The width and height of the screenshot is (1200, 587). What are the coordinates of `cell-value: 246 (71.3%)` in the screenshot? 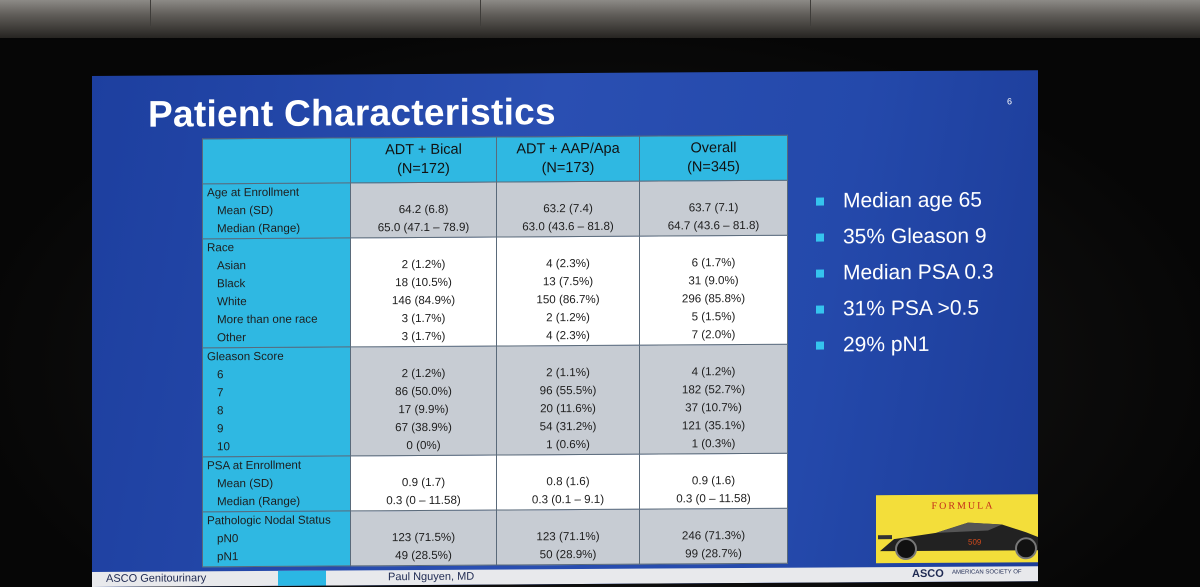 It's located at (713, 536).